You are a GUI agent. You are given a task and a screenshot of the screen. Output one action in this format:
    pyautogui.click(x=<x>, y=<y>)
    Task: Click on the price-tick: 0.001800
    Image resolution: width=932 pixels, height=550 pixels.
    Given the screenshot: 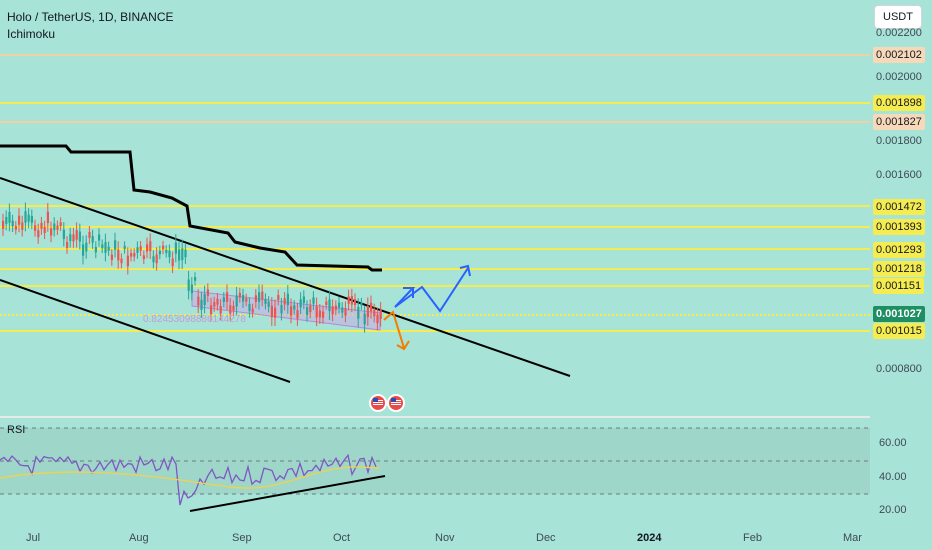 What is the action you would take?
    pyautogui.click(x=899, y=141)
    